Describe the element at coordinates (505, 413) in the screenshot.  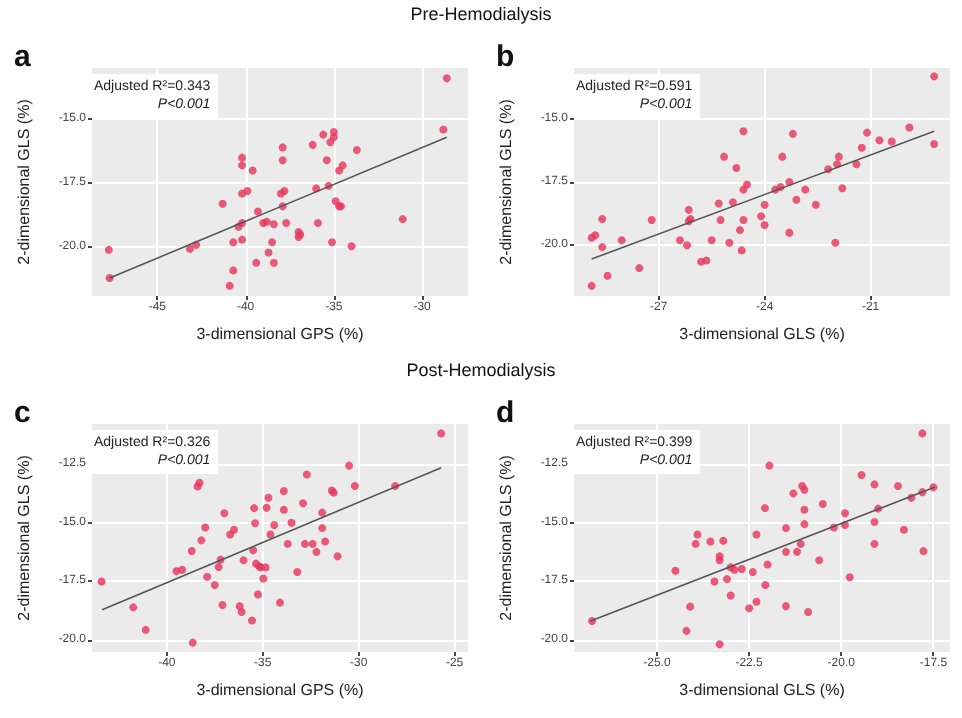
I see `chart-title: d` at that location.